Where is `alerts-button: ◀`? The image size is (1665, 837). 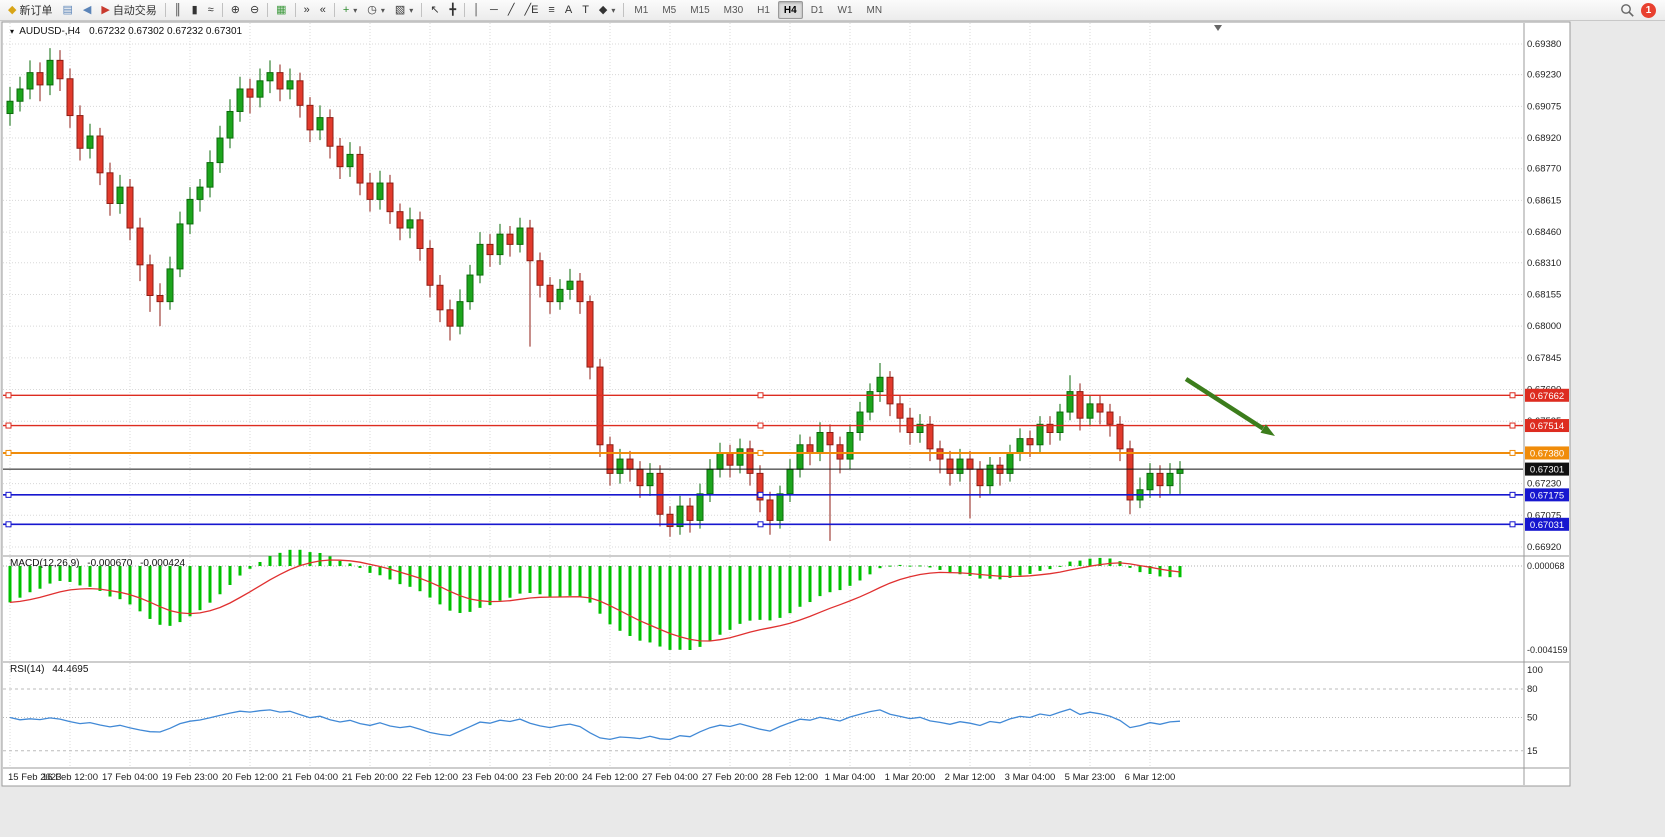
alerts-button: ◀ is located at coordinates (87, 10).